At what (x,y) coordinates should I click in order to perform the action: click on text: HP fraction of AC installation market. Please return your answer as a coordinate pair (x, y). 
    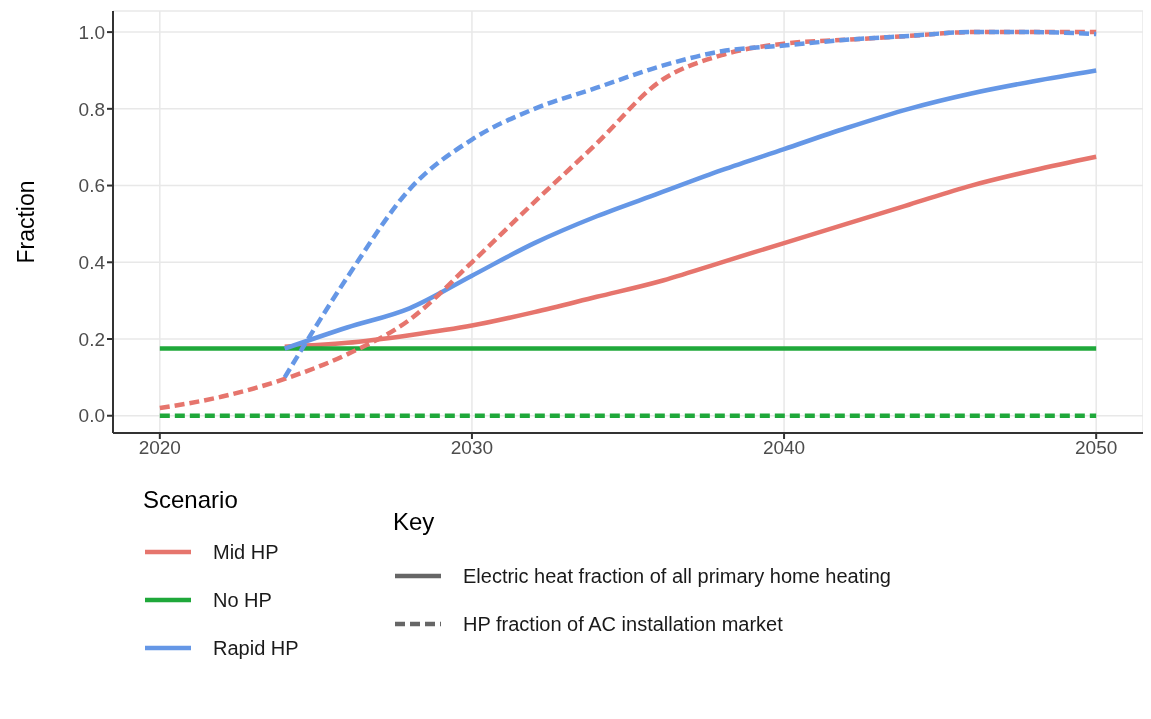
    Looking at the image, I should click on (623, 624).